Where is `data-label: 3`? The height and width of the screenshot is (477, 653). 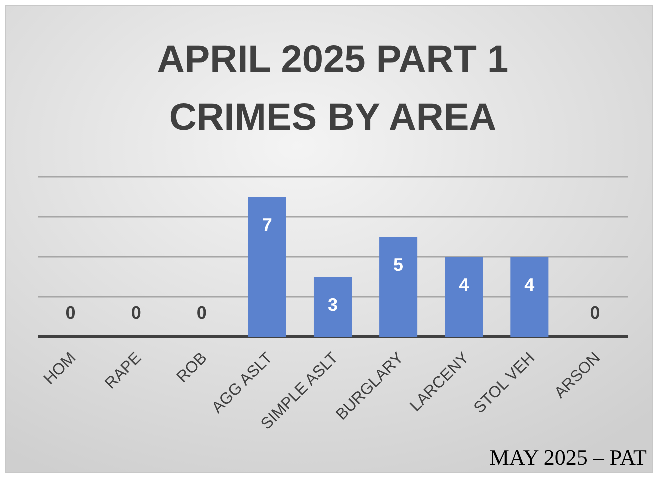
data-label: 3 is located at coordinates (333, 305).